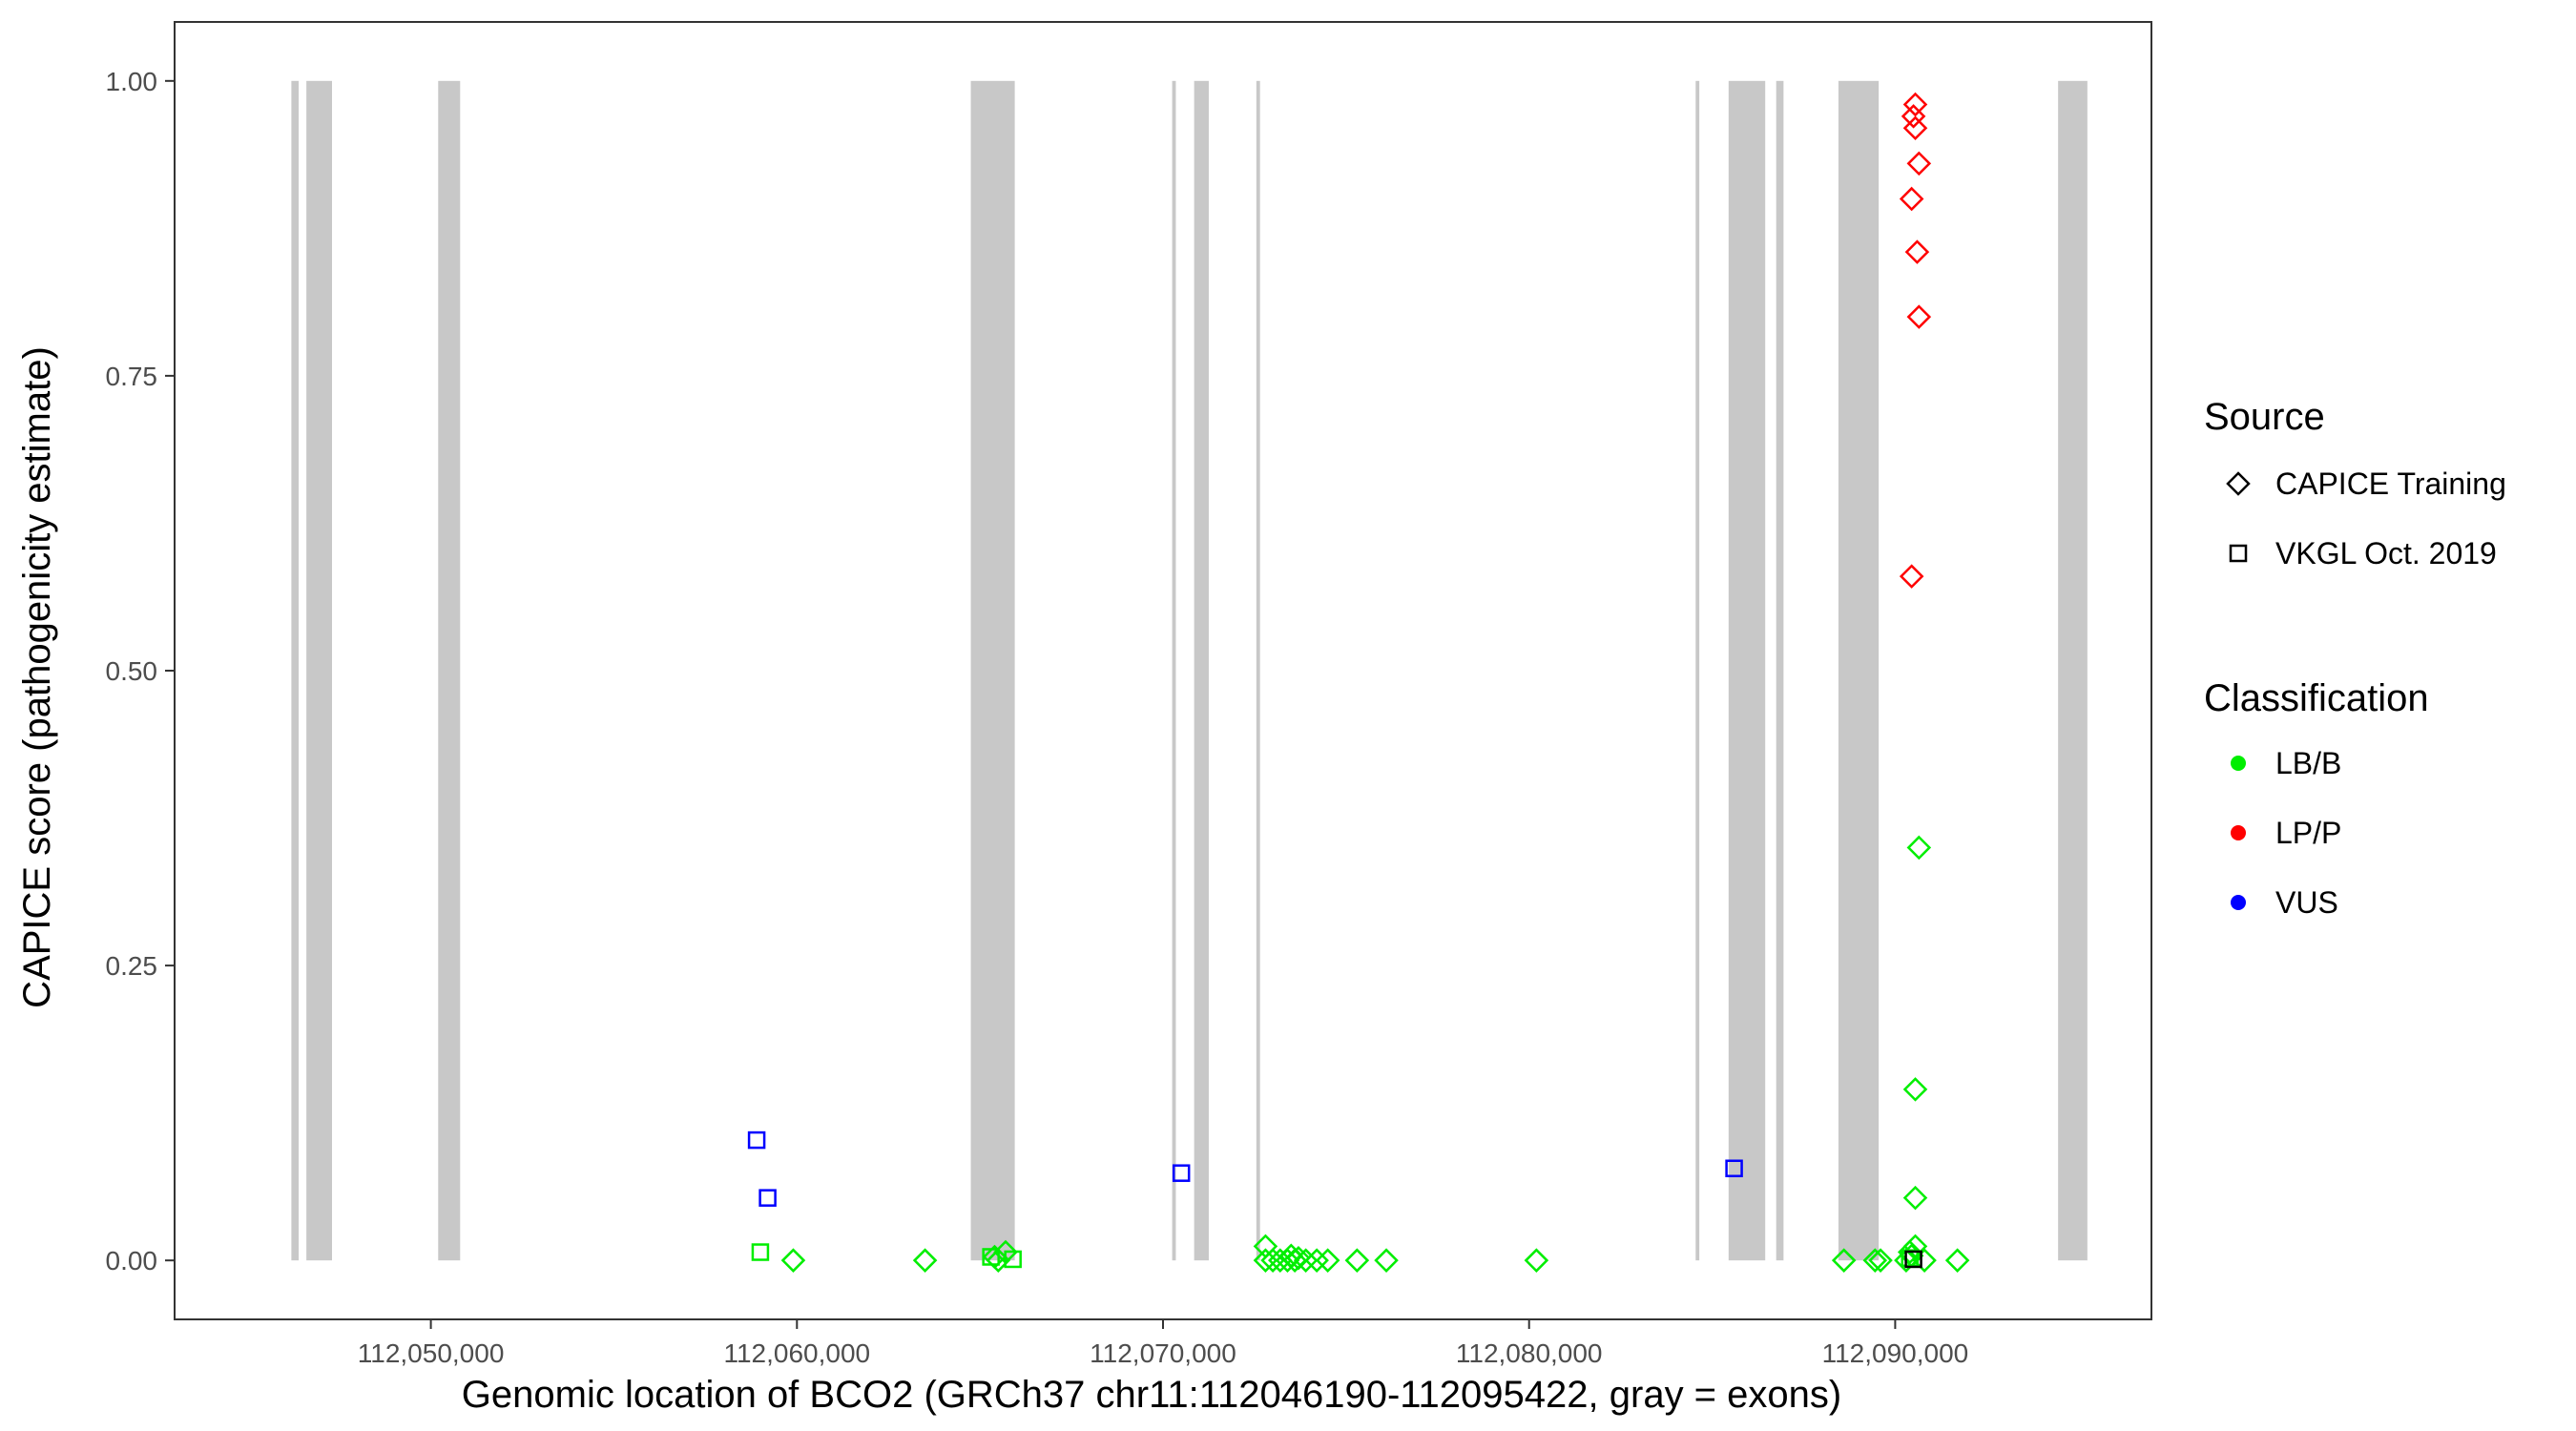 Image resolution: width=2576 pixels, height=1431 pixels. Describe the element at coordinates (2386, 553) in the screenshot. I see `legend-source-label: VKGL Oct. 2019` at that location.